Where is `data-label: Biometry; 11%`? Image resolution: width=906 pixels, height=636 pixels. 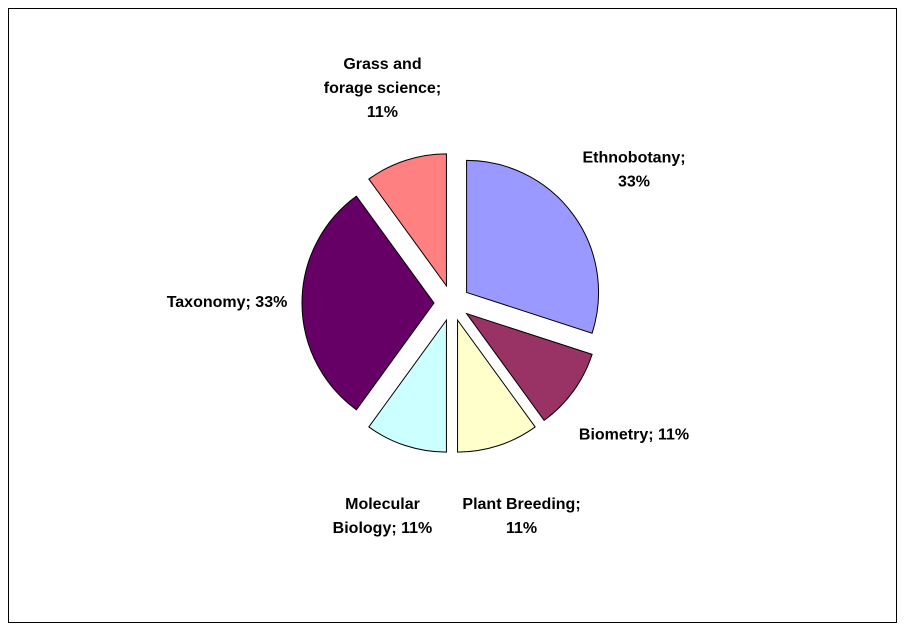 data-label: Biometry; 11% is located at coordinates (634, 434).